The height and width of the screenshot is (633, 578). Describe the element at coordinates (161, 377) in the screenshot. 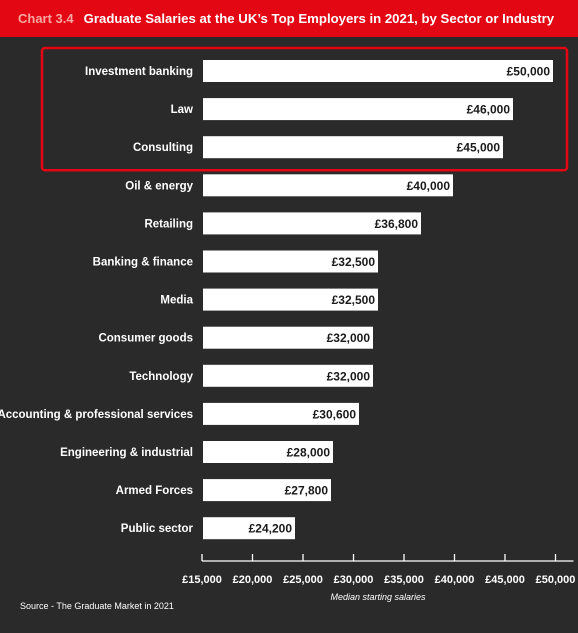

I see `category-label: Technology` at that location.